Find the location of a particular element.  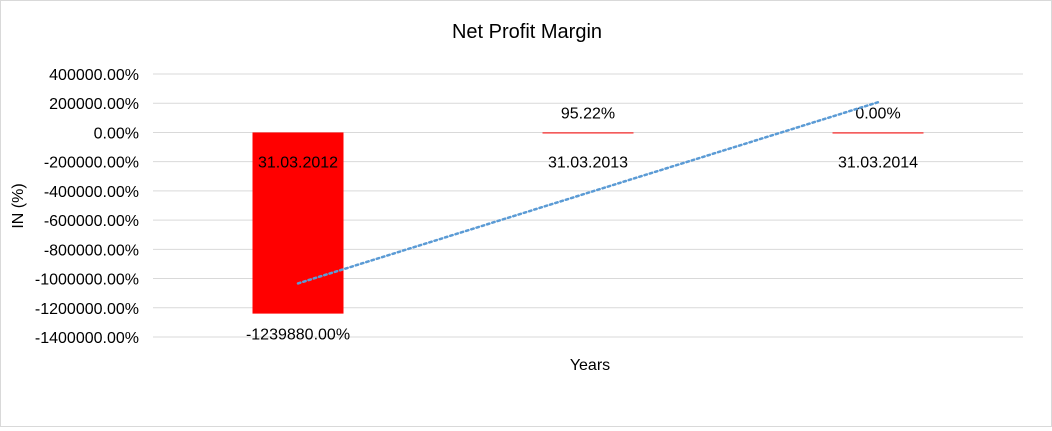

y-tick-label: -1000000.00% is located at coordinates (87, 280).